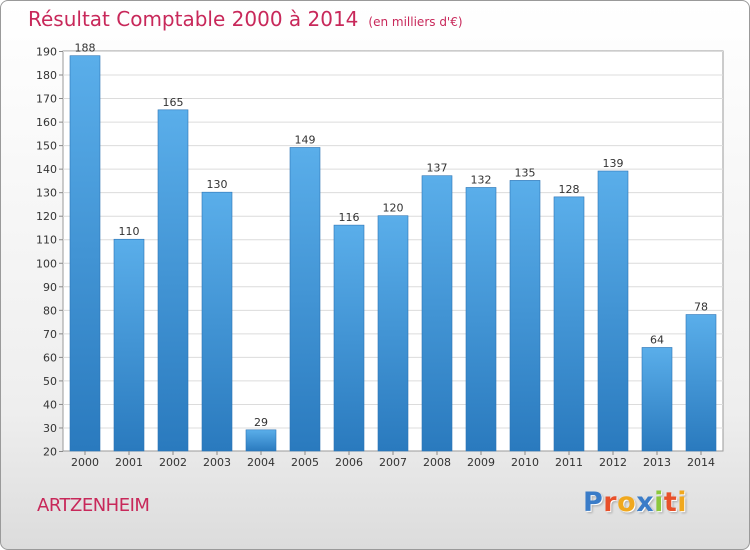 This screenshot has height=550, width=750. What do you see at coordinates (613, 163) in the screenshot?
I see `data-label: 139` at bounding box center [613, 163].